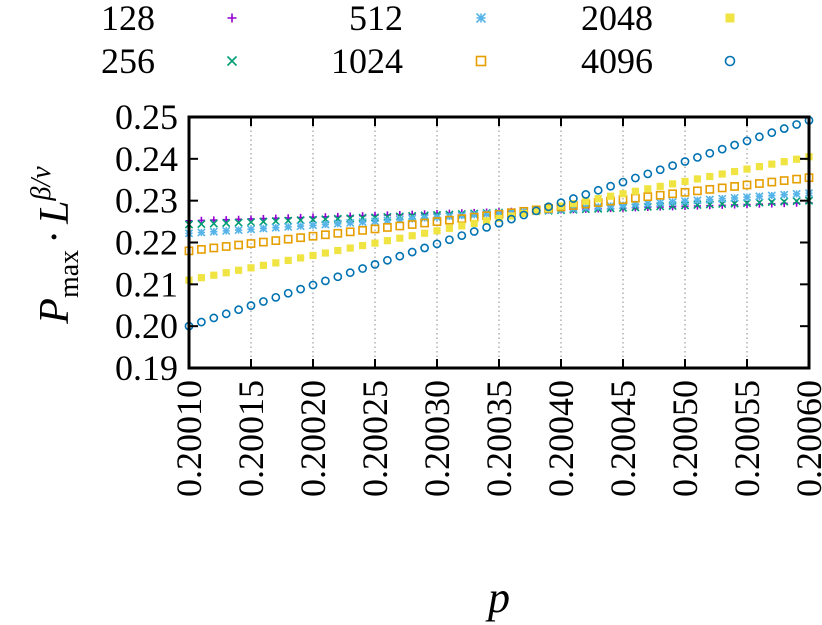 Image resolution: width=822 pixels, height=625 pixels. I want to click on legend-label: 4096, so click(617, 61).